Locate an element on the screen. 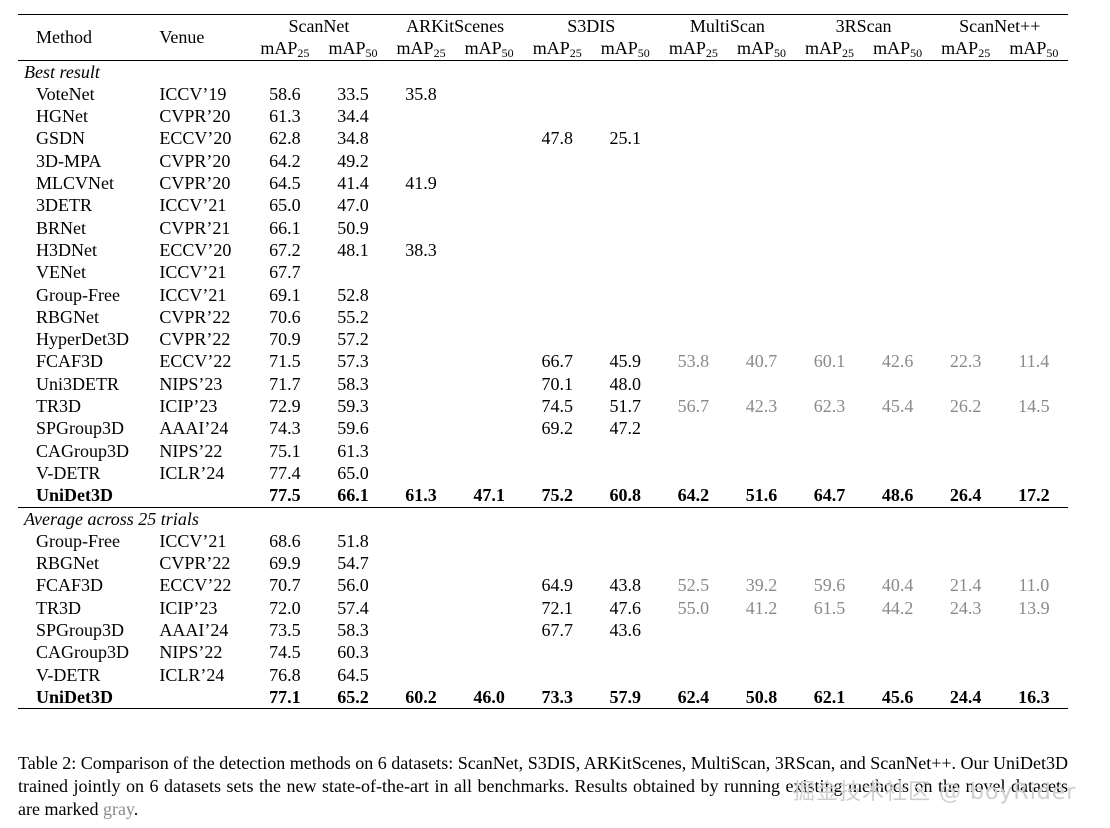 The height and width of the screenshot is (828, 1110). cell-value: 57.9 is located at coordinates (625, 696).